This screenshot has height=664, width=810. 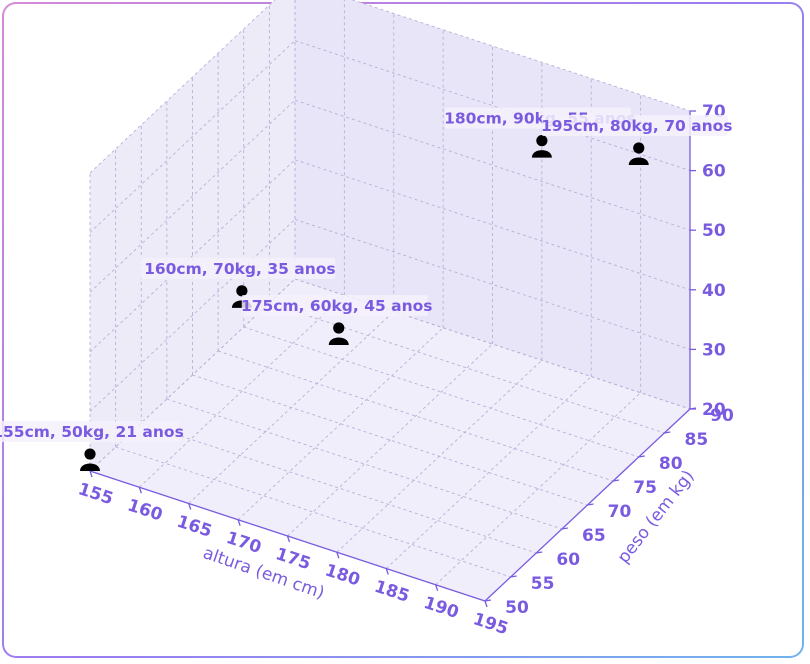 What do you see at coordinates (342, 575) in the screenshot?
I see `x-tick-label: 180` at bounding box center [342, 575].